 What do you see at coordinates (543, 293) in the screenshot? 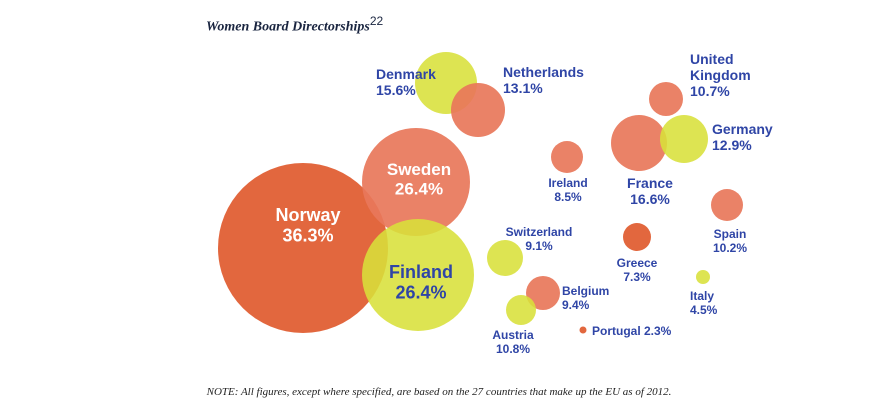
I see `bubble-belgium` at bounding box center [543, 293].